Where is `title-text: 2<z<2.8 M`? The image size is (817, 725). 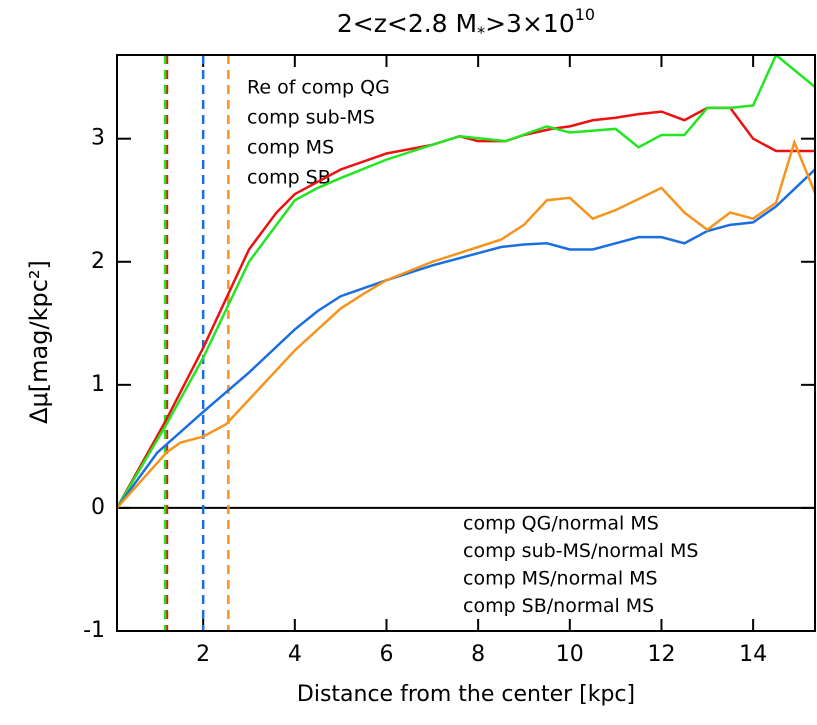 title-text: 2<z<2.8 M is located at coordinates (407, 23).